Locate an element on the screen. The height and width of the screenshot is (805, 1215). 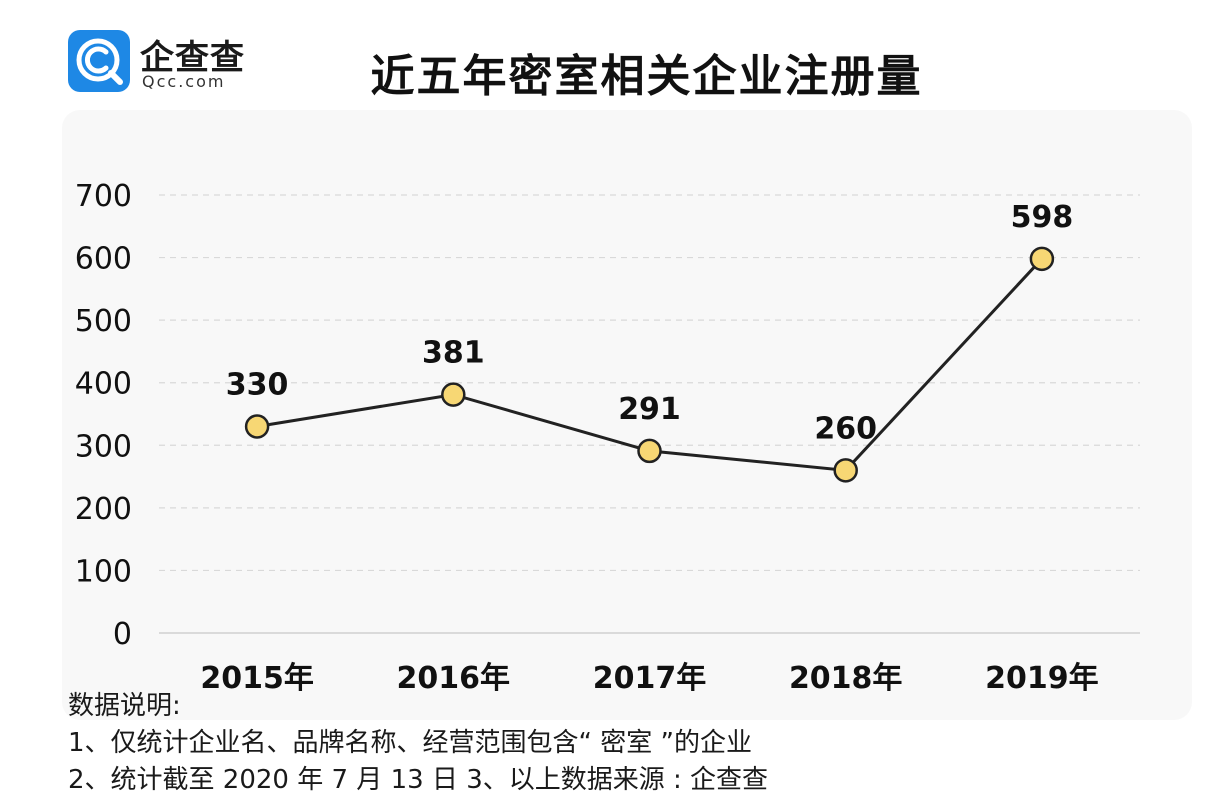
logo-name: 企查查 is located at coordinates (192, 58).